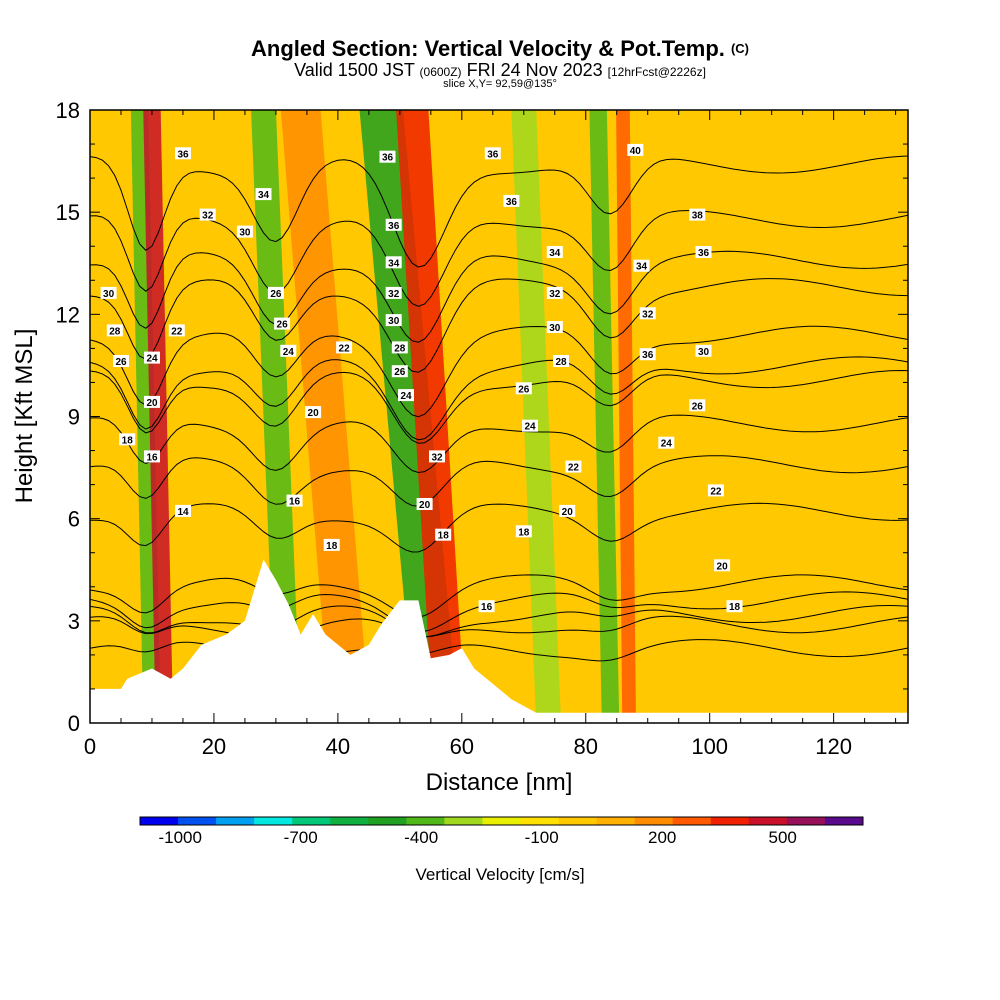  Describe the element at coordinates (207, 215) in the screenshot. I see `contour-label-16: 32` at that location.